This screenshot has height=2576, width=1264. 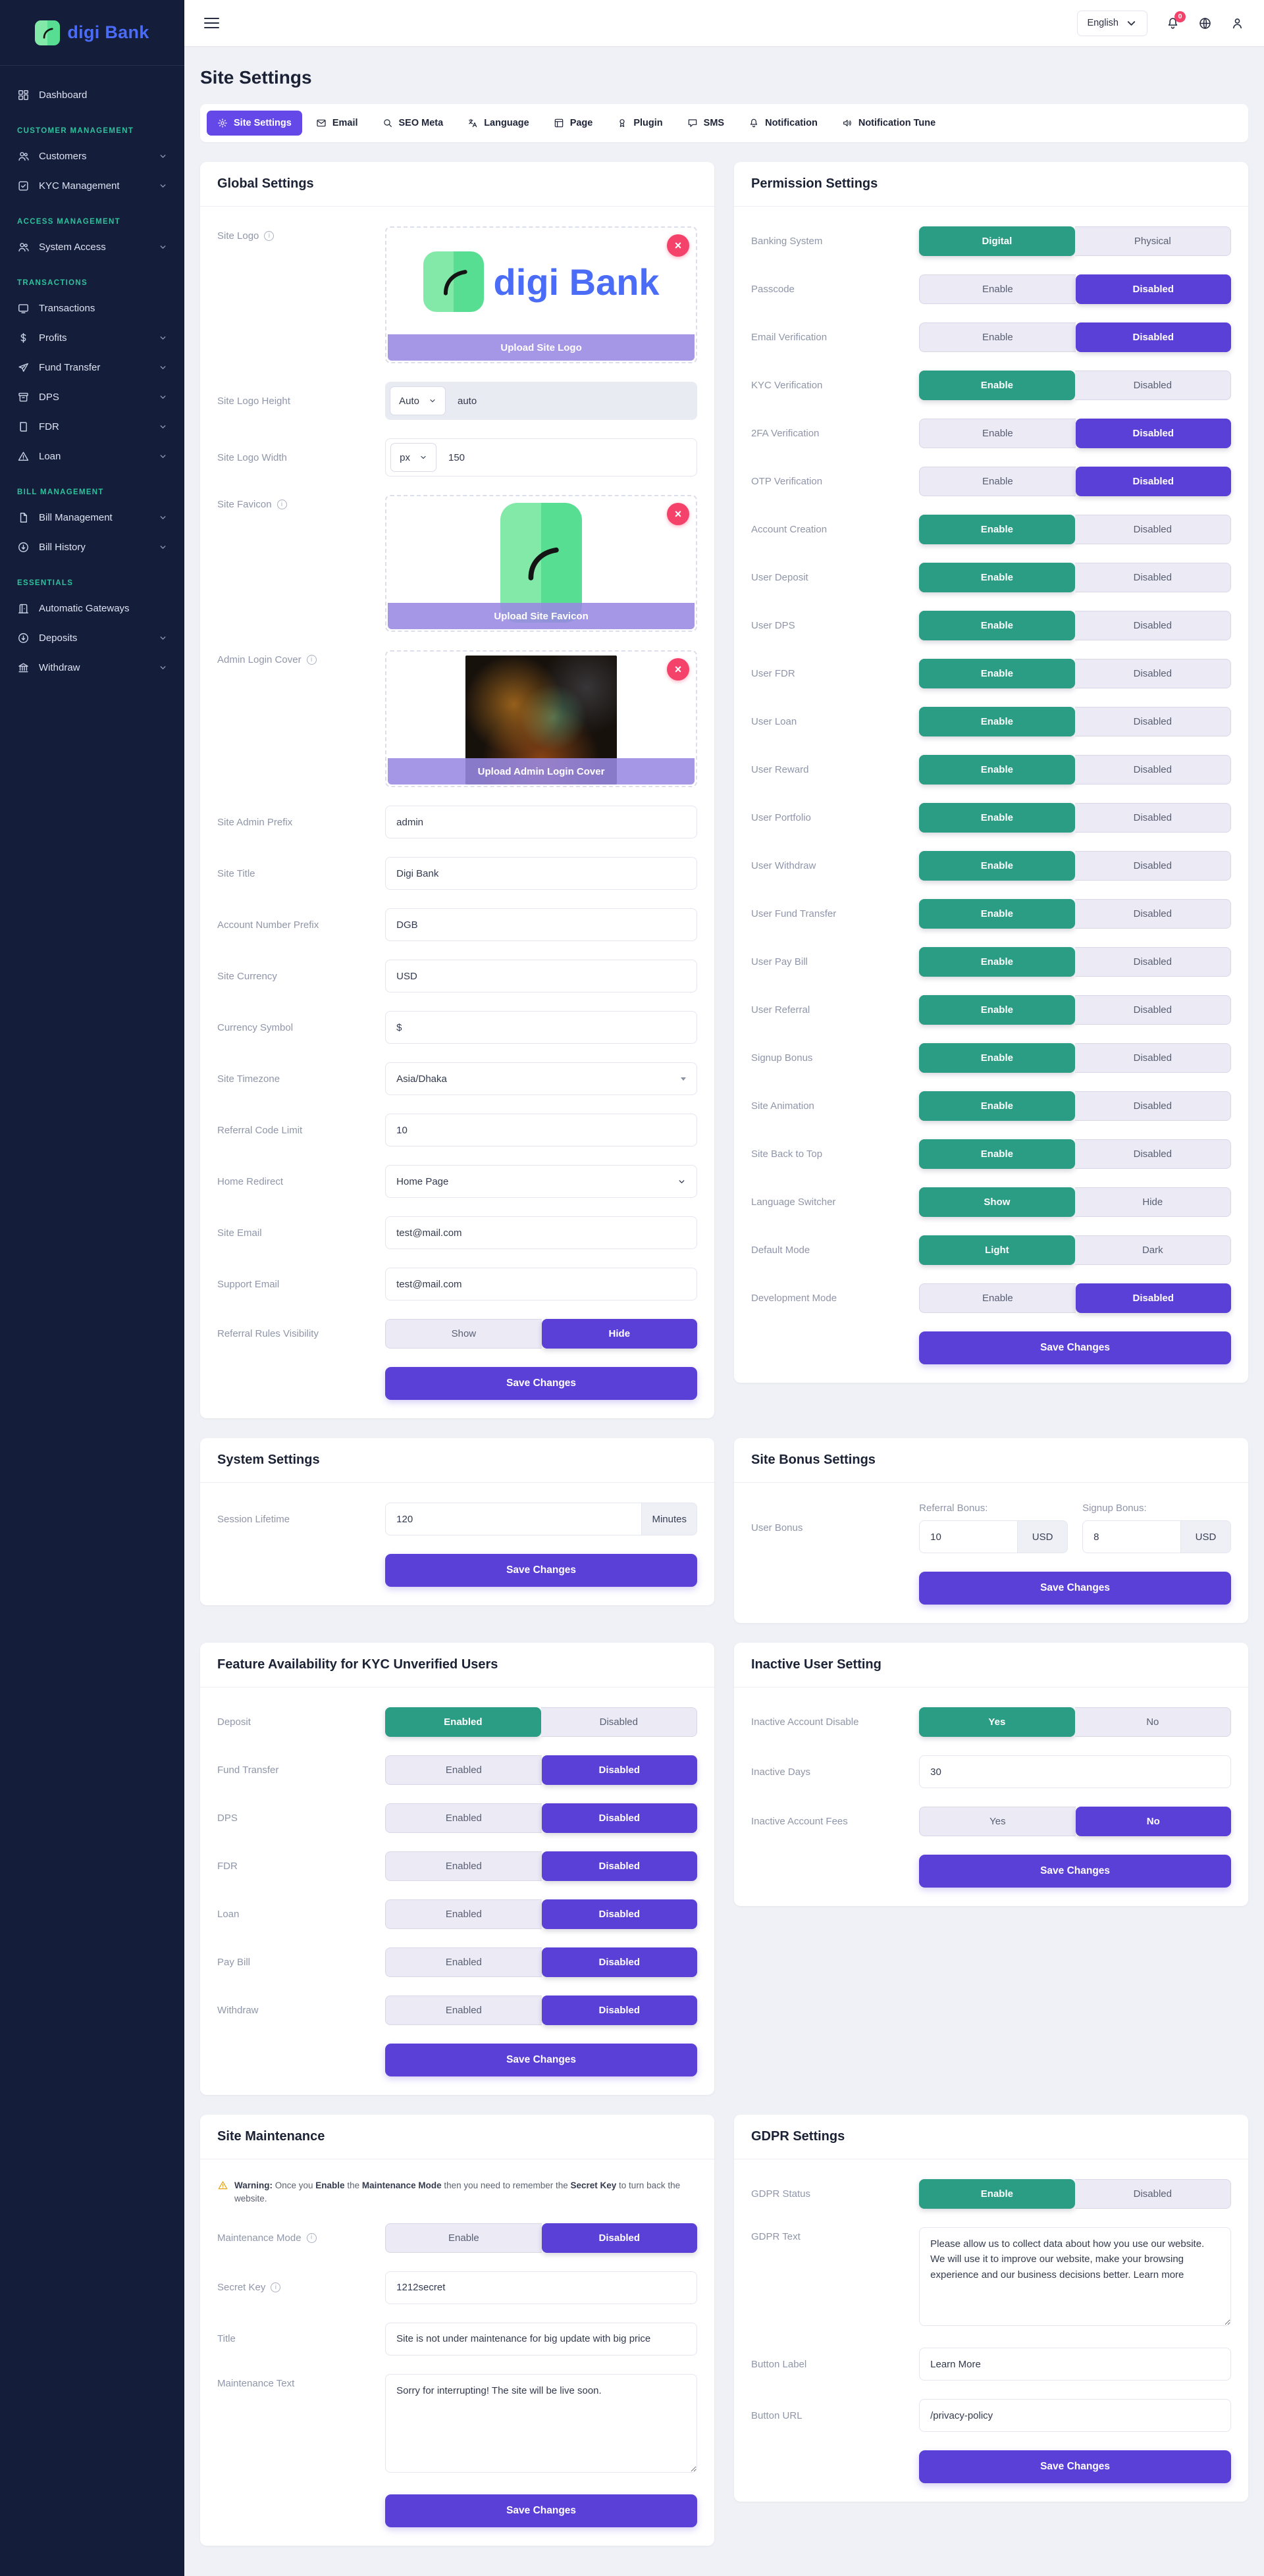 I want to click on toggle-option-show: Show, so click(x=463, y=1334).